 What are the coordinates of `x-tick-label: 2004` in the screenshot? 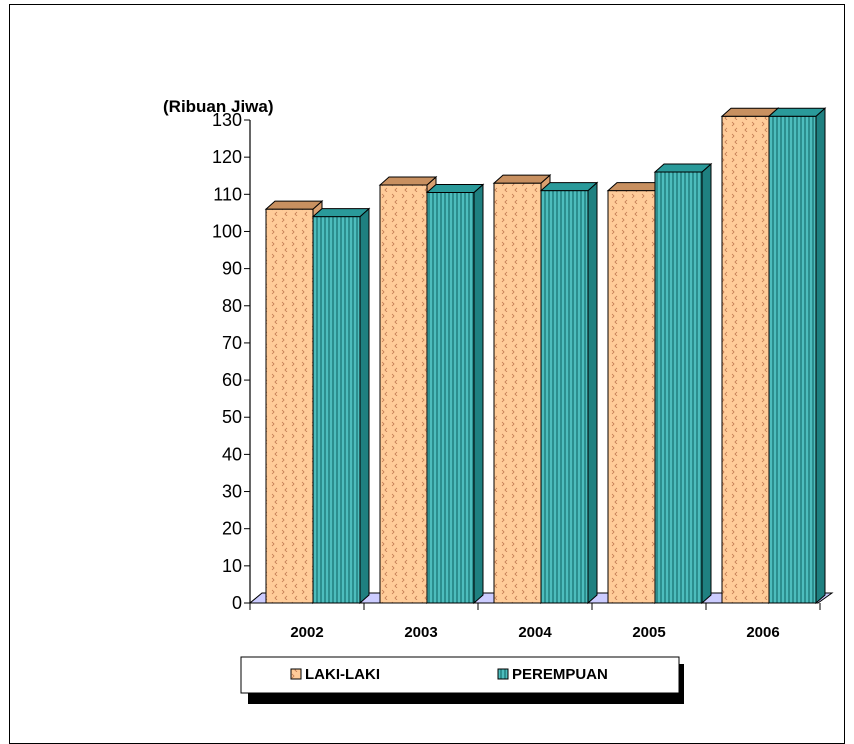 It's located at (535, 632).